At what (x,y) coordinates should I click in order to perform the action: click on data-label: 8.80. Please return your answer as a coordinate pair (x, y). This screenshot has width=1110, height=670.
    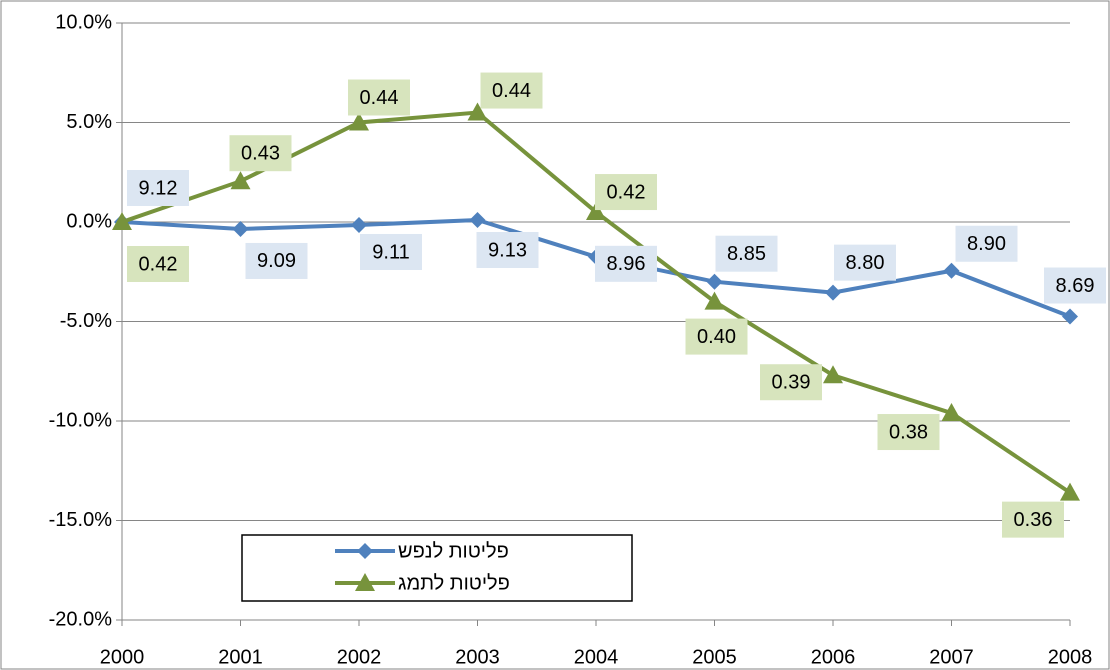
    Looking at the image, I should click on (865, 263).